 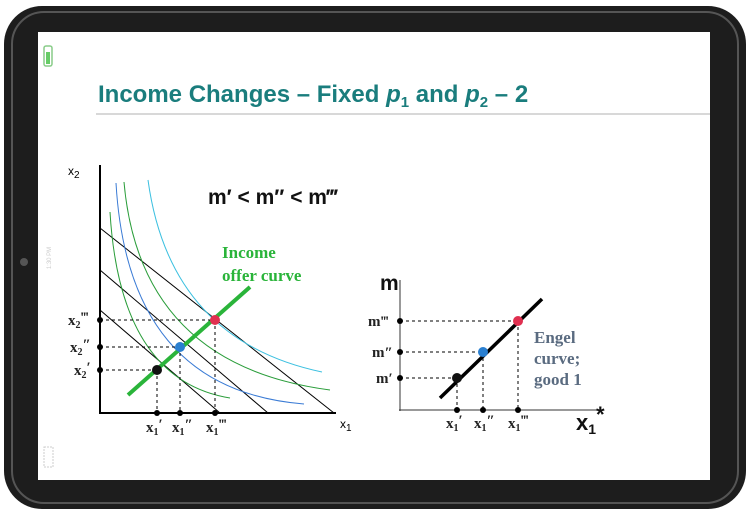 I want to click on engel-label: good 1, so click(x=558, y=379).